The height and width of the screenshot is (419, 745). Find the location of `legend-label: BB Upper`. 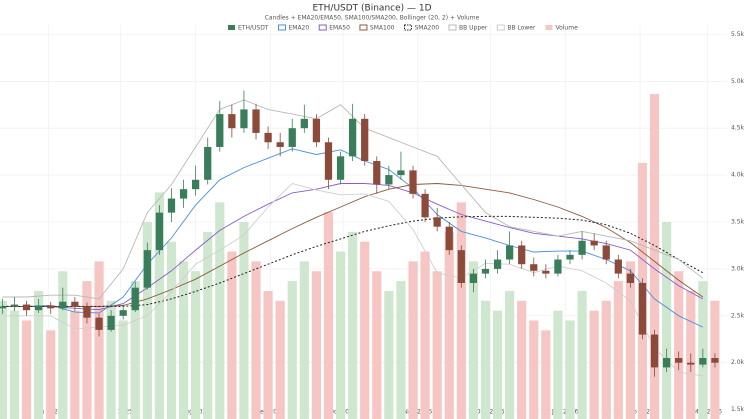

legend-label: BB Upper is located at coordinates (473, 28).